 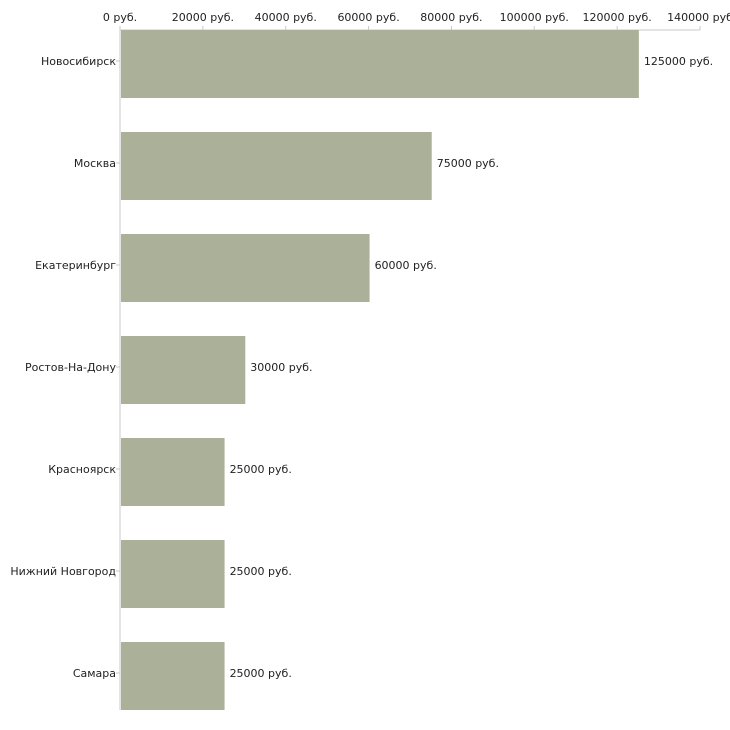 I want to click on category-label: Самара, so click(x=94, y=673).